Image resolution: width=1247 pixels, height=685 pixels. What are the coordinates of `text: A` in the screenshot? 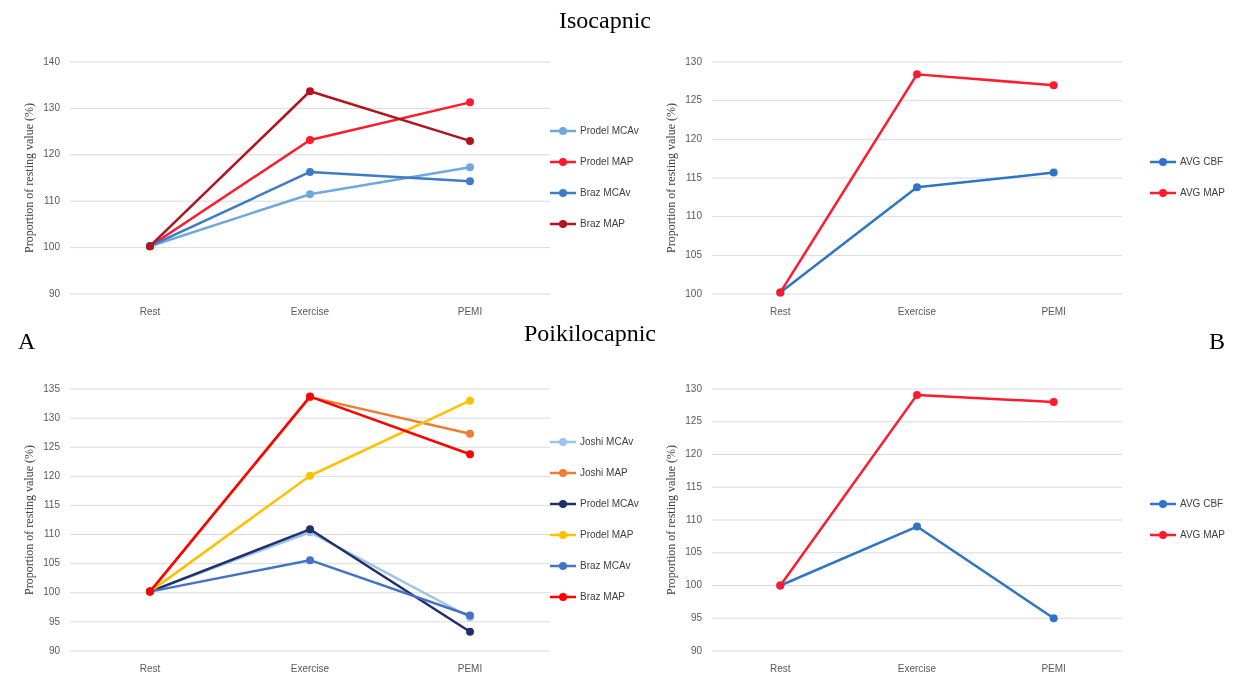 It's located at (27, 340).